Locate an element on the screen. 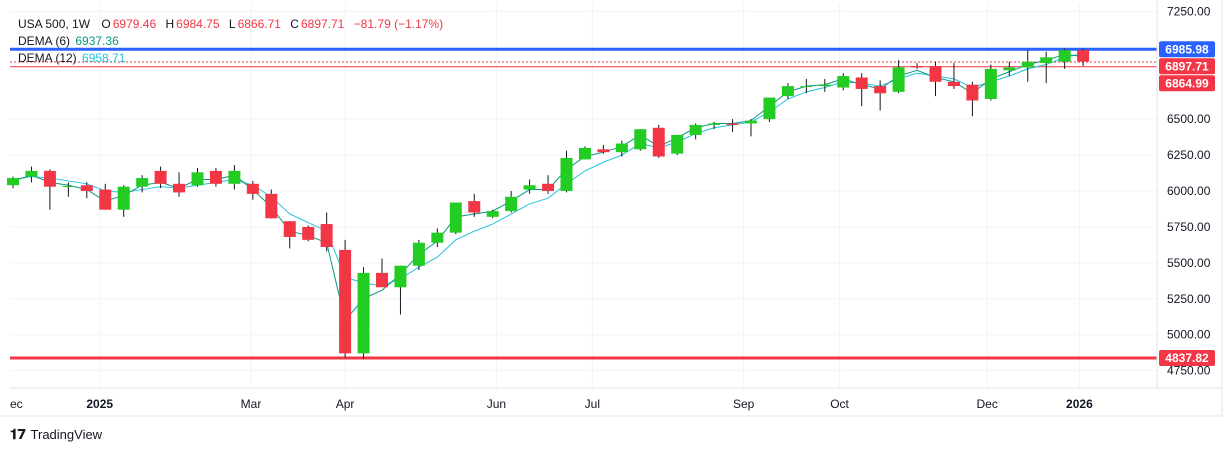 Image resolution: width=1231 pixels, height=452 pixels. x-tick-label: Apr is located at coordinates (345, 404).